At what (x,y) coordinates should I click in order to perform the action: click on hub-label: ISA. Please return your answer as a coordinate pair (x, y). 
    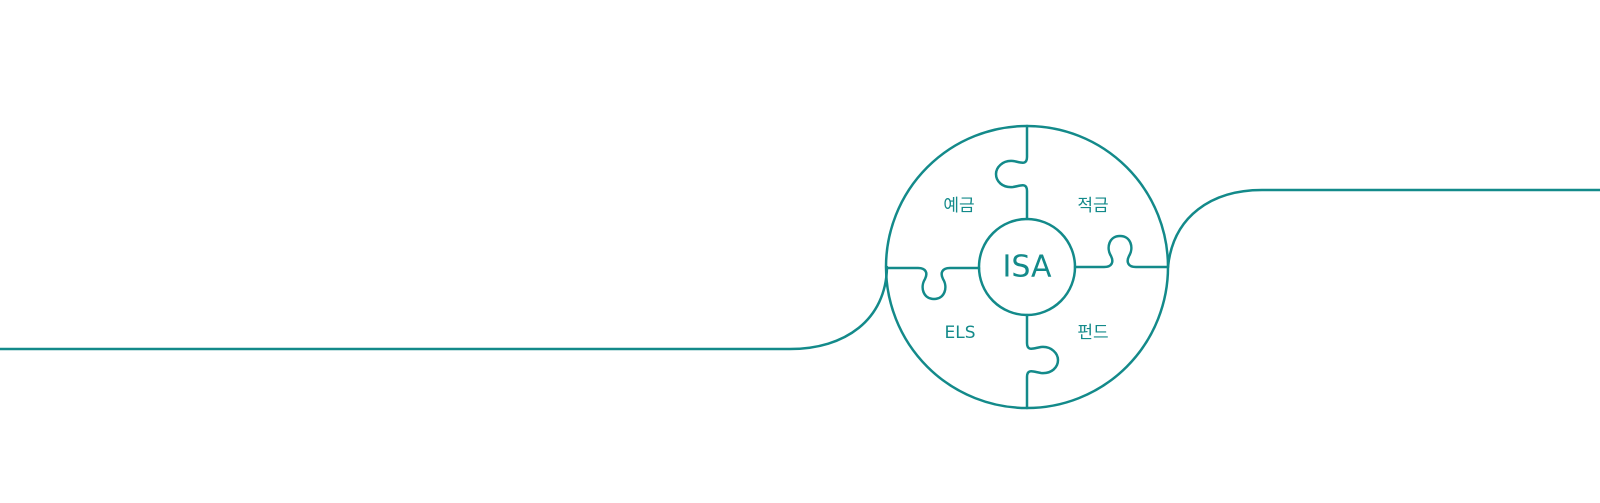
    Looking at the image, I should click on (1027, 267).